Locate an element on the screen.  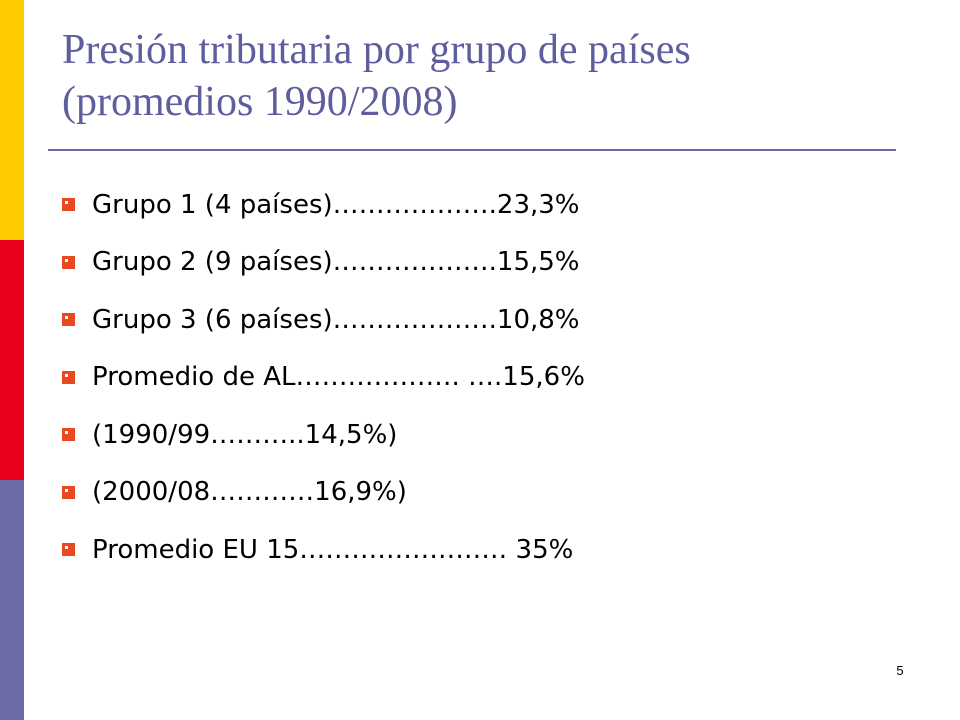
list-item-text: Grupo 1 (4 países)……………….23,3% is located at coordinates (336, 204).